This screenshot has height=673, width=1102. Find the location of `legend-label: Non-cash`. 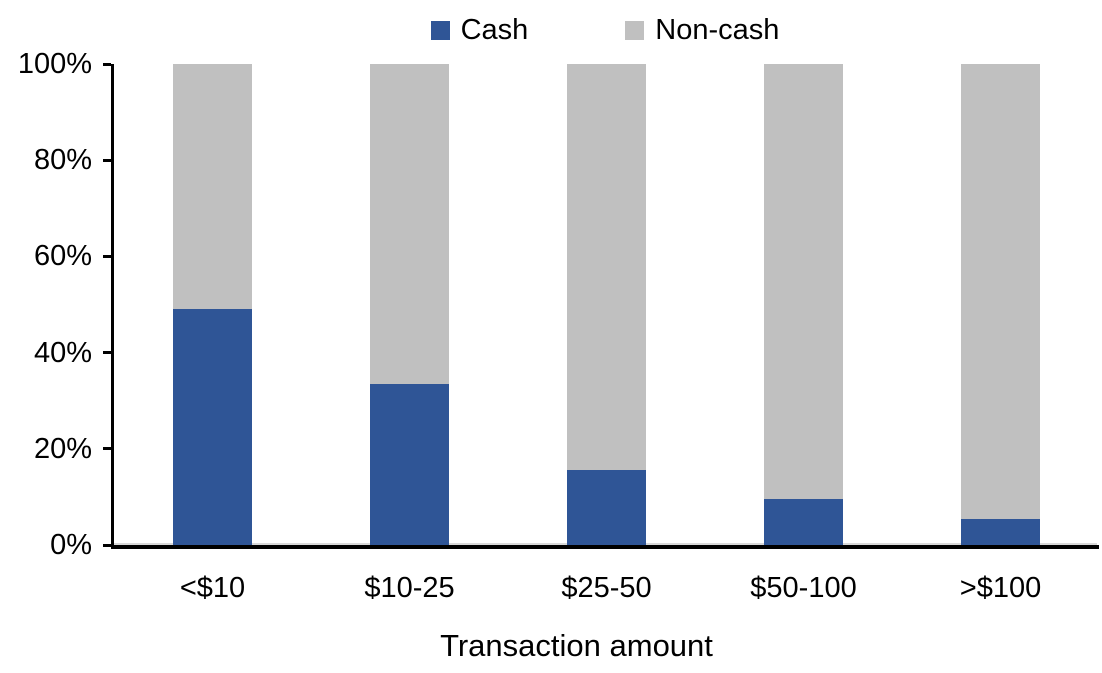

legend-label: Non-cash is located at coordinates (717, 30).